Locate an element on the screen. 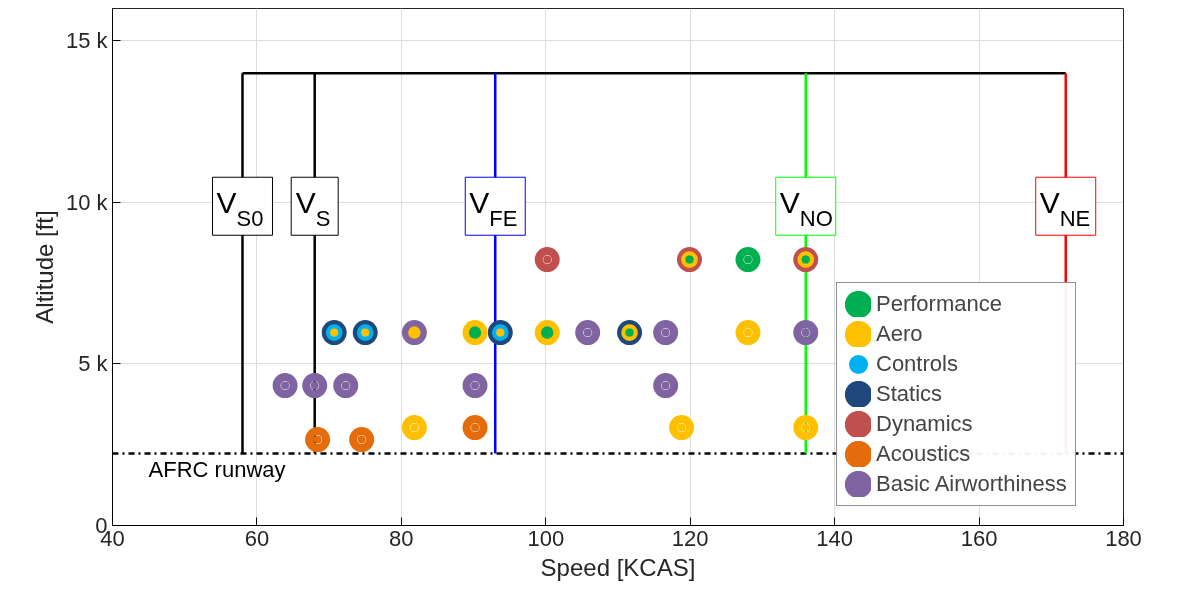 The image size is (1185, 611). x-axis-title: Speed [KCAS] is located at coordinates (618, 567).